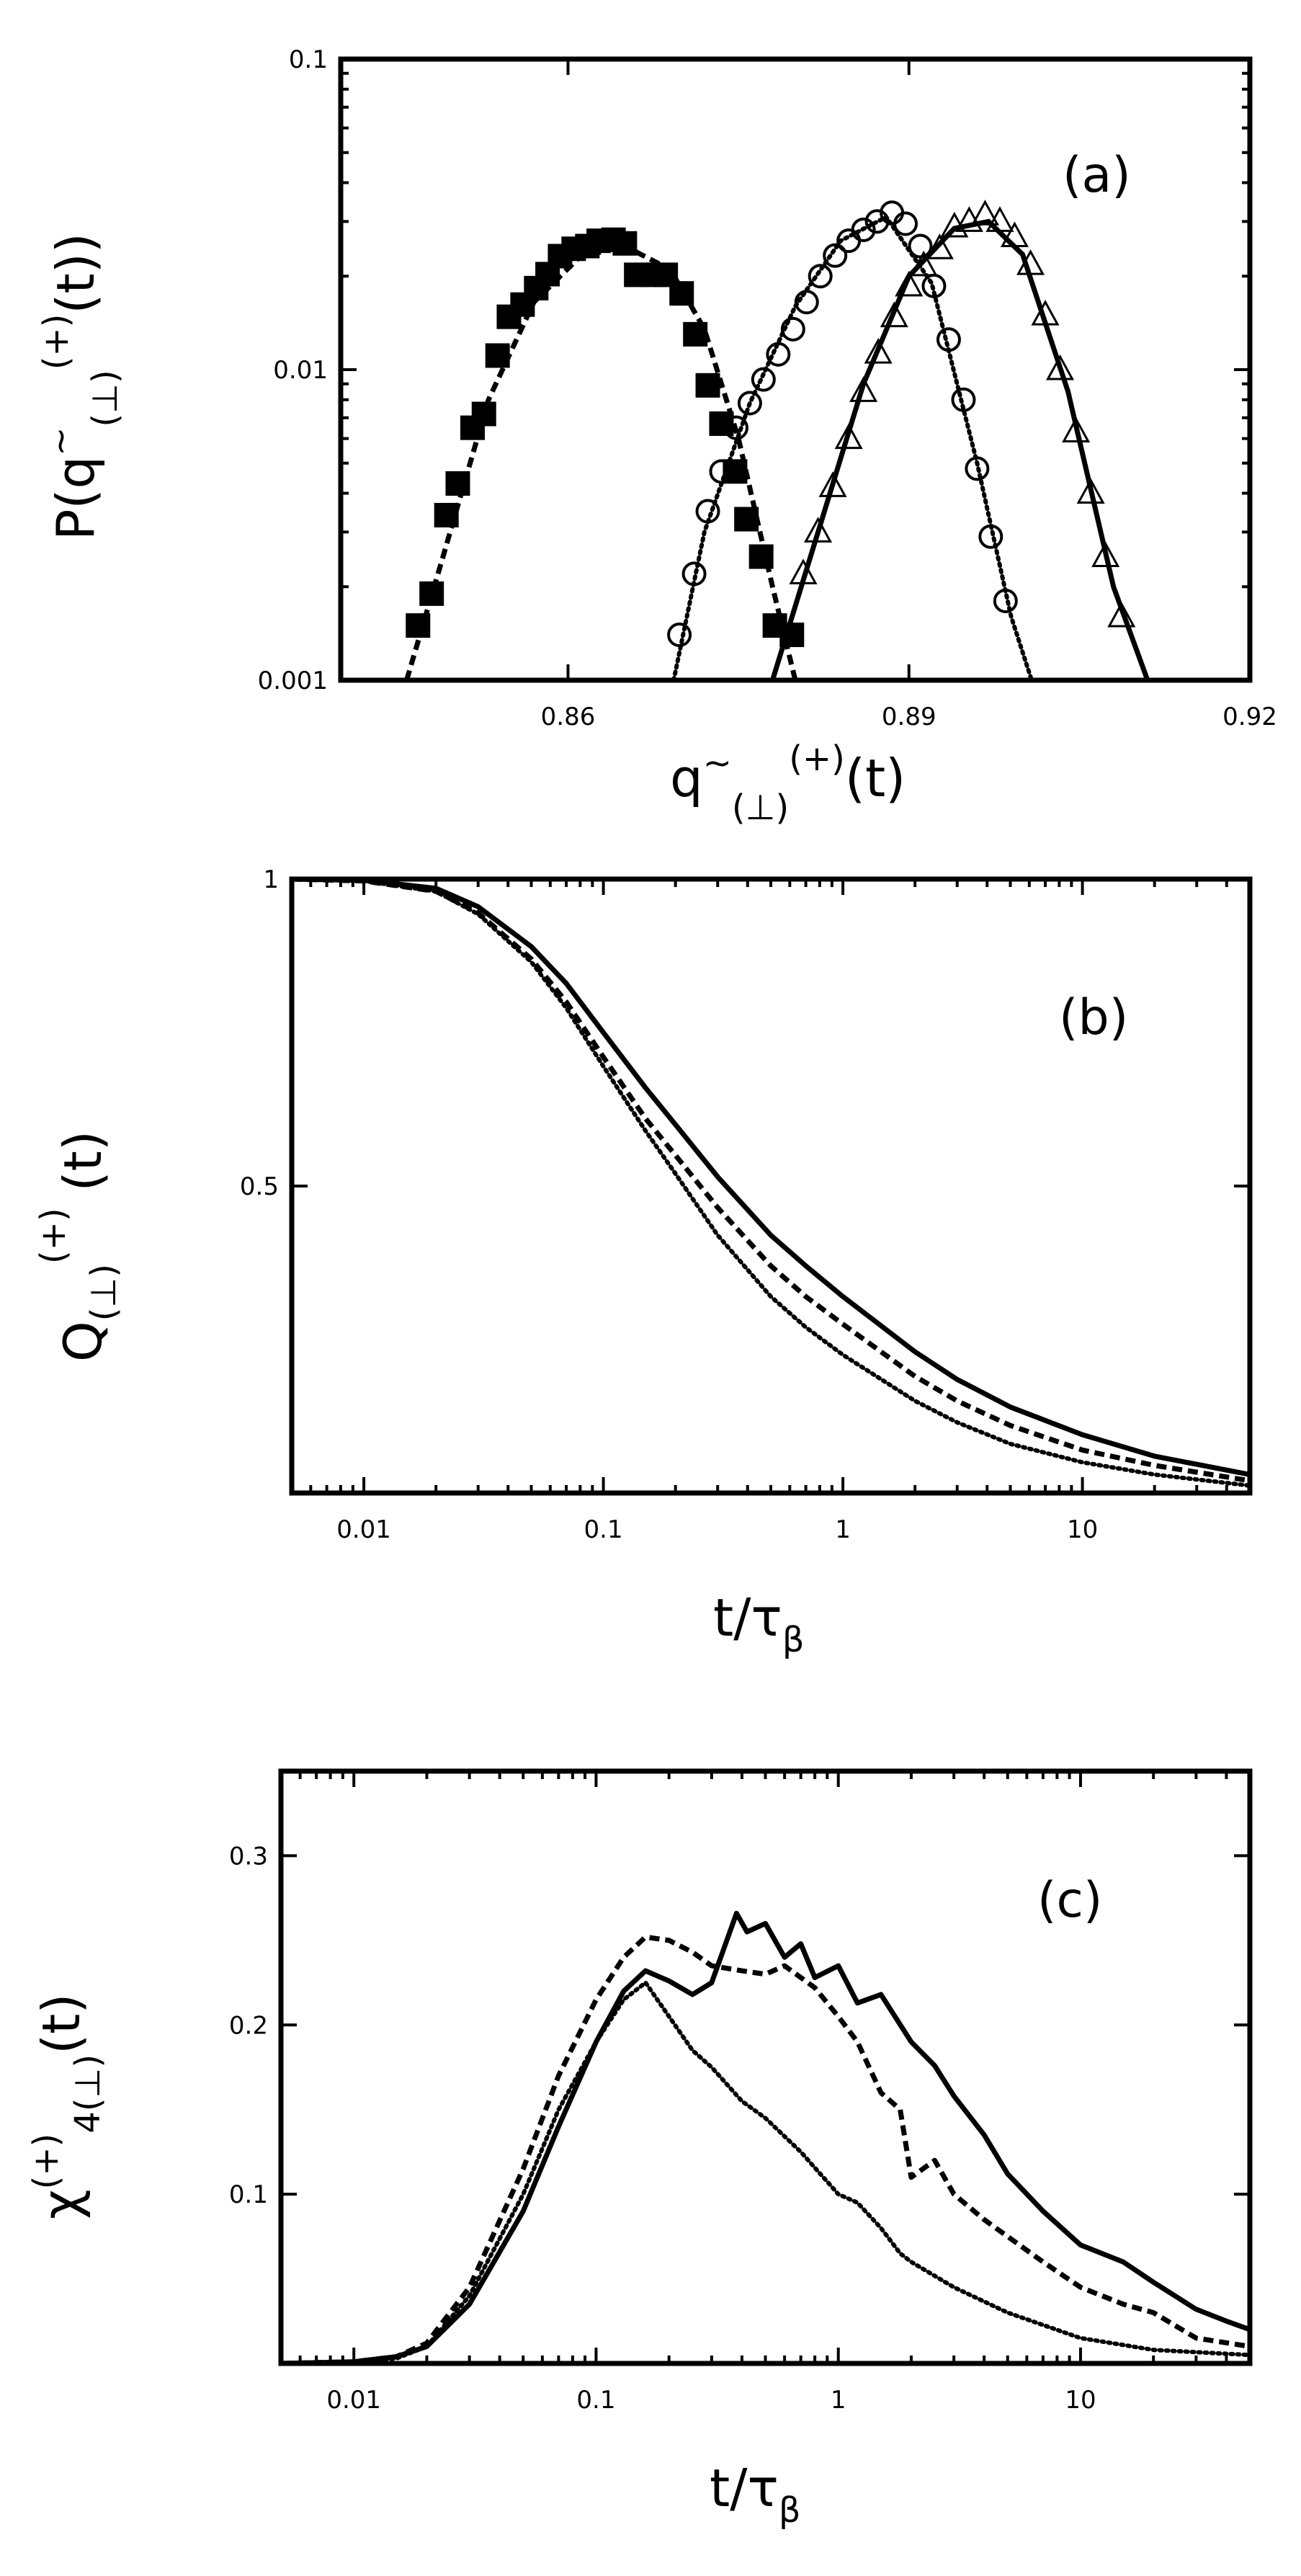  I want to click on panel-a-label: (a), so click(1097, 175).